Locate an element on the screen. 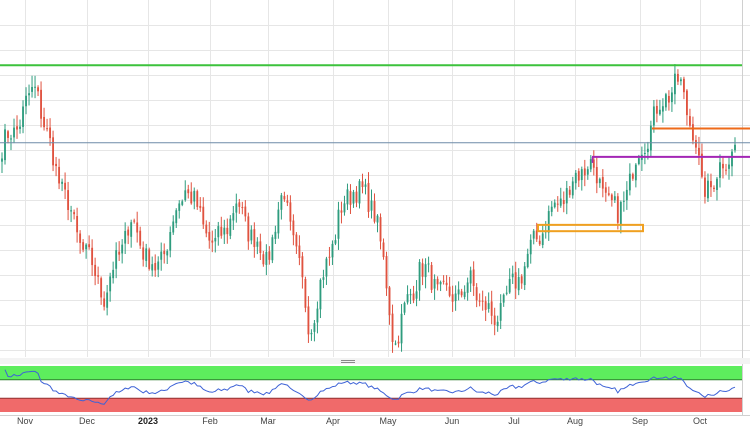 This screenshot has width=750, height=430. rsi-line is located at coordinates (370, 387).